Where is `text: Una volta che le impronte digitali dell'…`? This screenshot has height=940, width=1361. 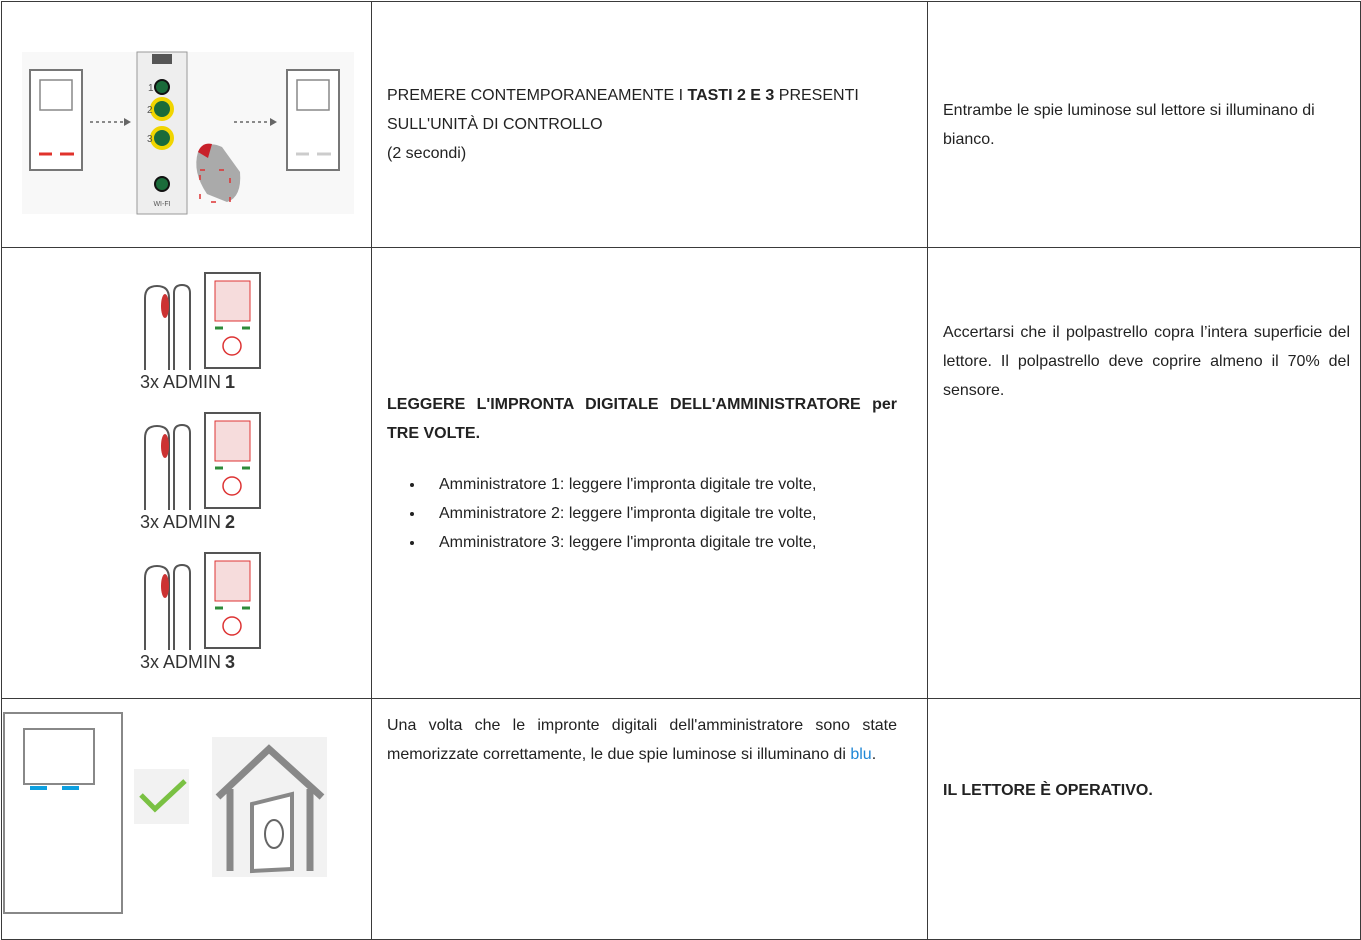 text: Una volta che le impronte digitali dell'… is located at coordinates (642, 740).